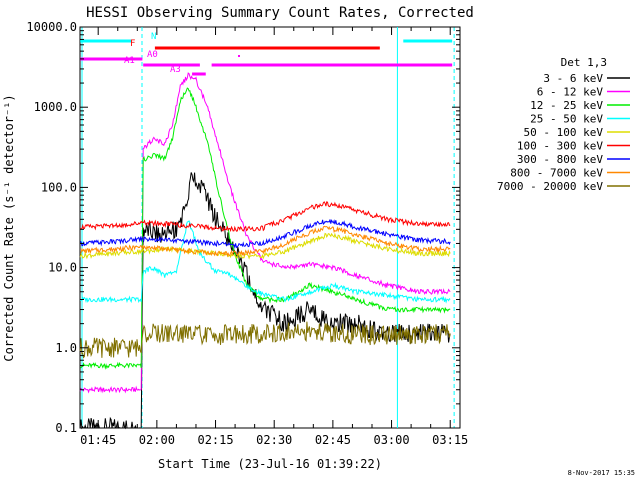 This screenshot has height=480, width=640. I want to click on x-axis-label: Start Time (23-Jul-16 01:39:22), so click(270, 464).